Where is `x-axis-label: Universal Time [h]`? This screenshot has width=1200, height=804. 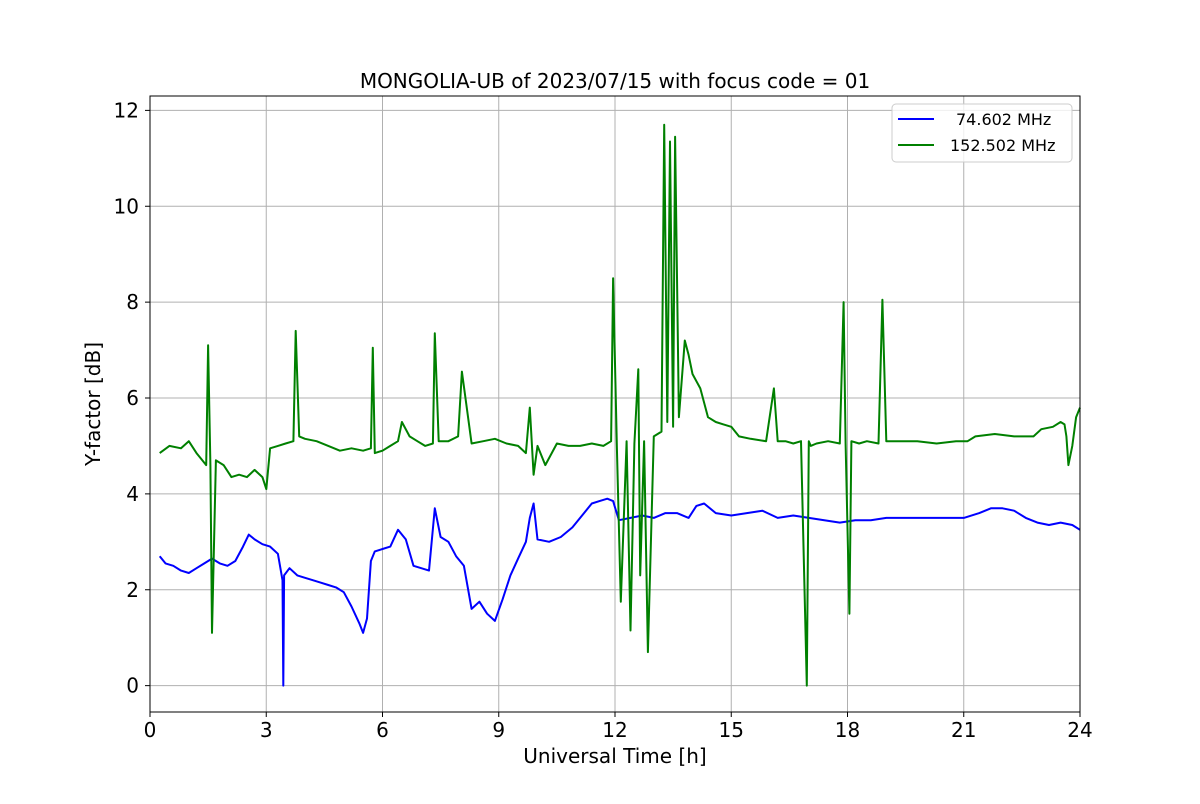
x-axis-label: Universal Time [h] is located at coordinates (614, 756).